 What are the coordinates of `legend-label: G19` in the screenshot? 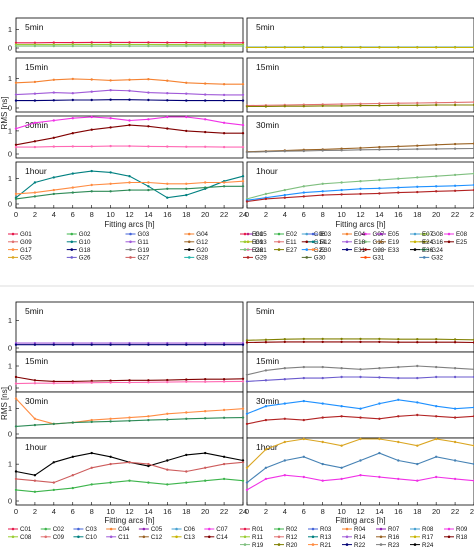 It's located at (144, 250).